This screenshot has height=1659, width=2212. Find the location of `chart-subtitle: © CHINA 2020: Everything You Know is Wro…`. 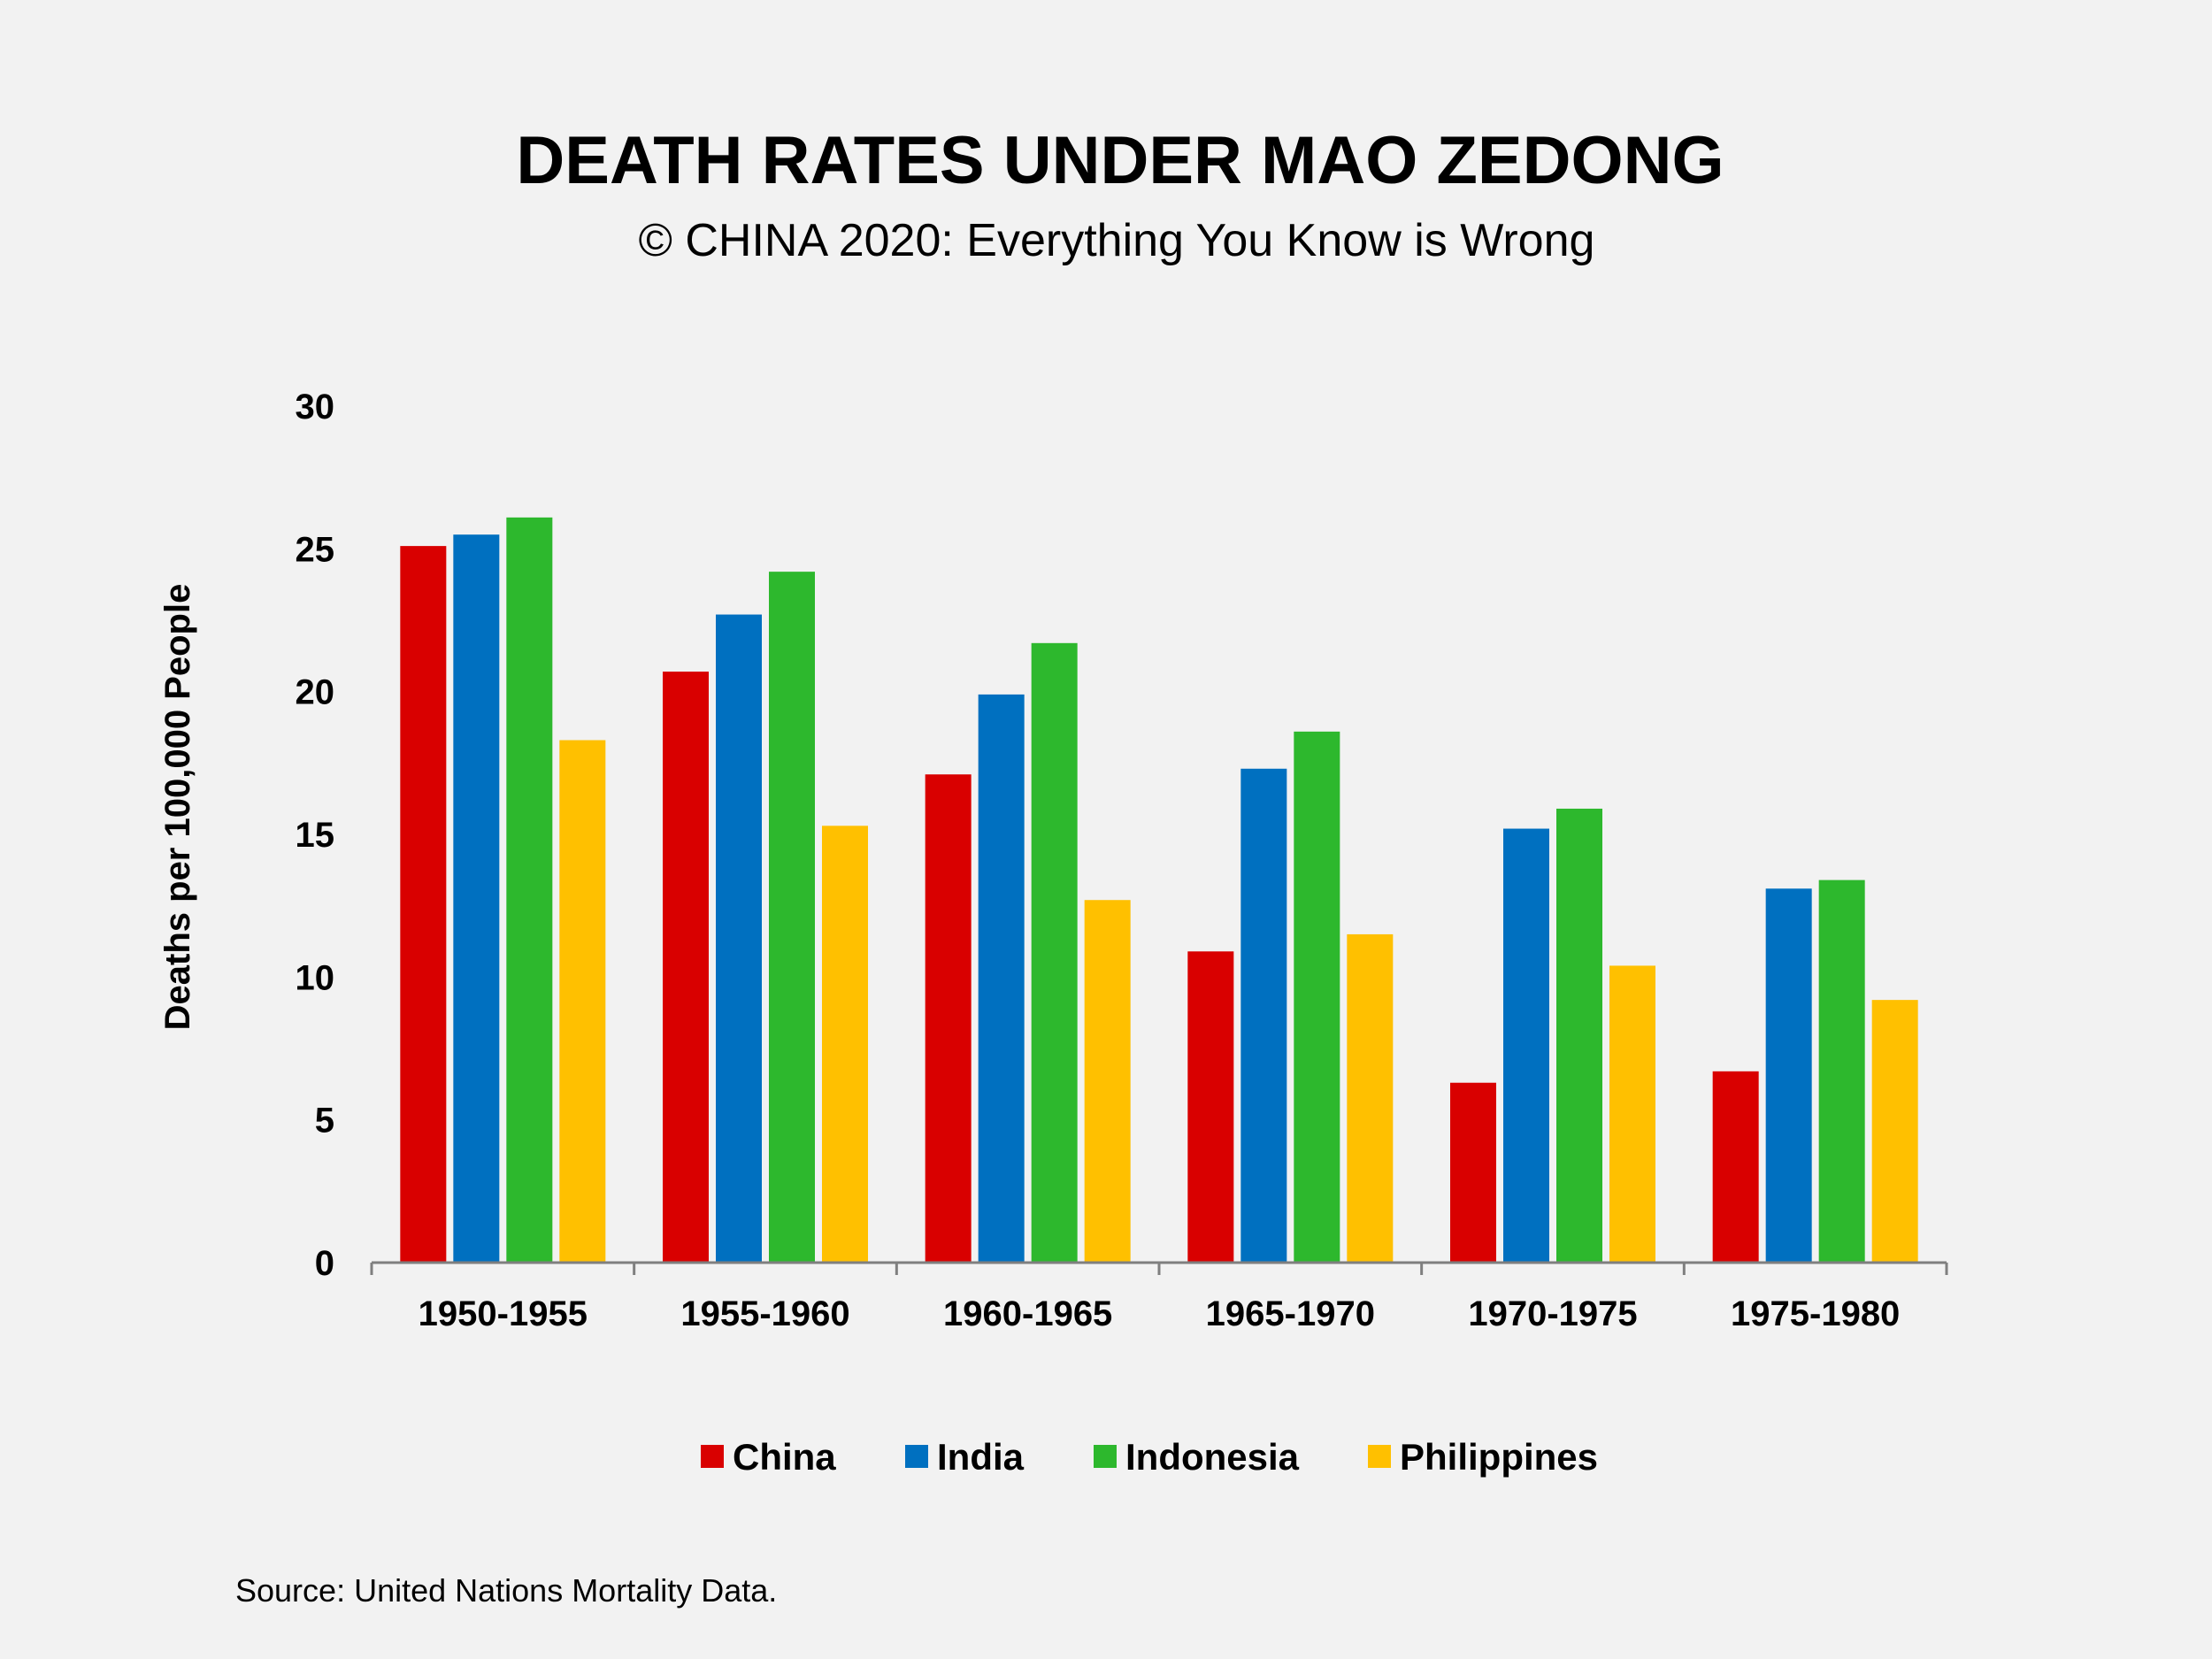

chart-subtitle: © CHINA 2020: Everything You Know is Wro… is located at coordinates (1117, 240).